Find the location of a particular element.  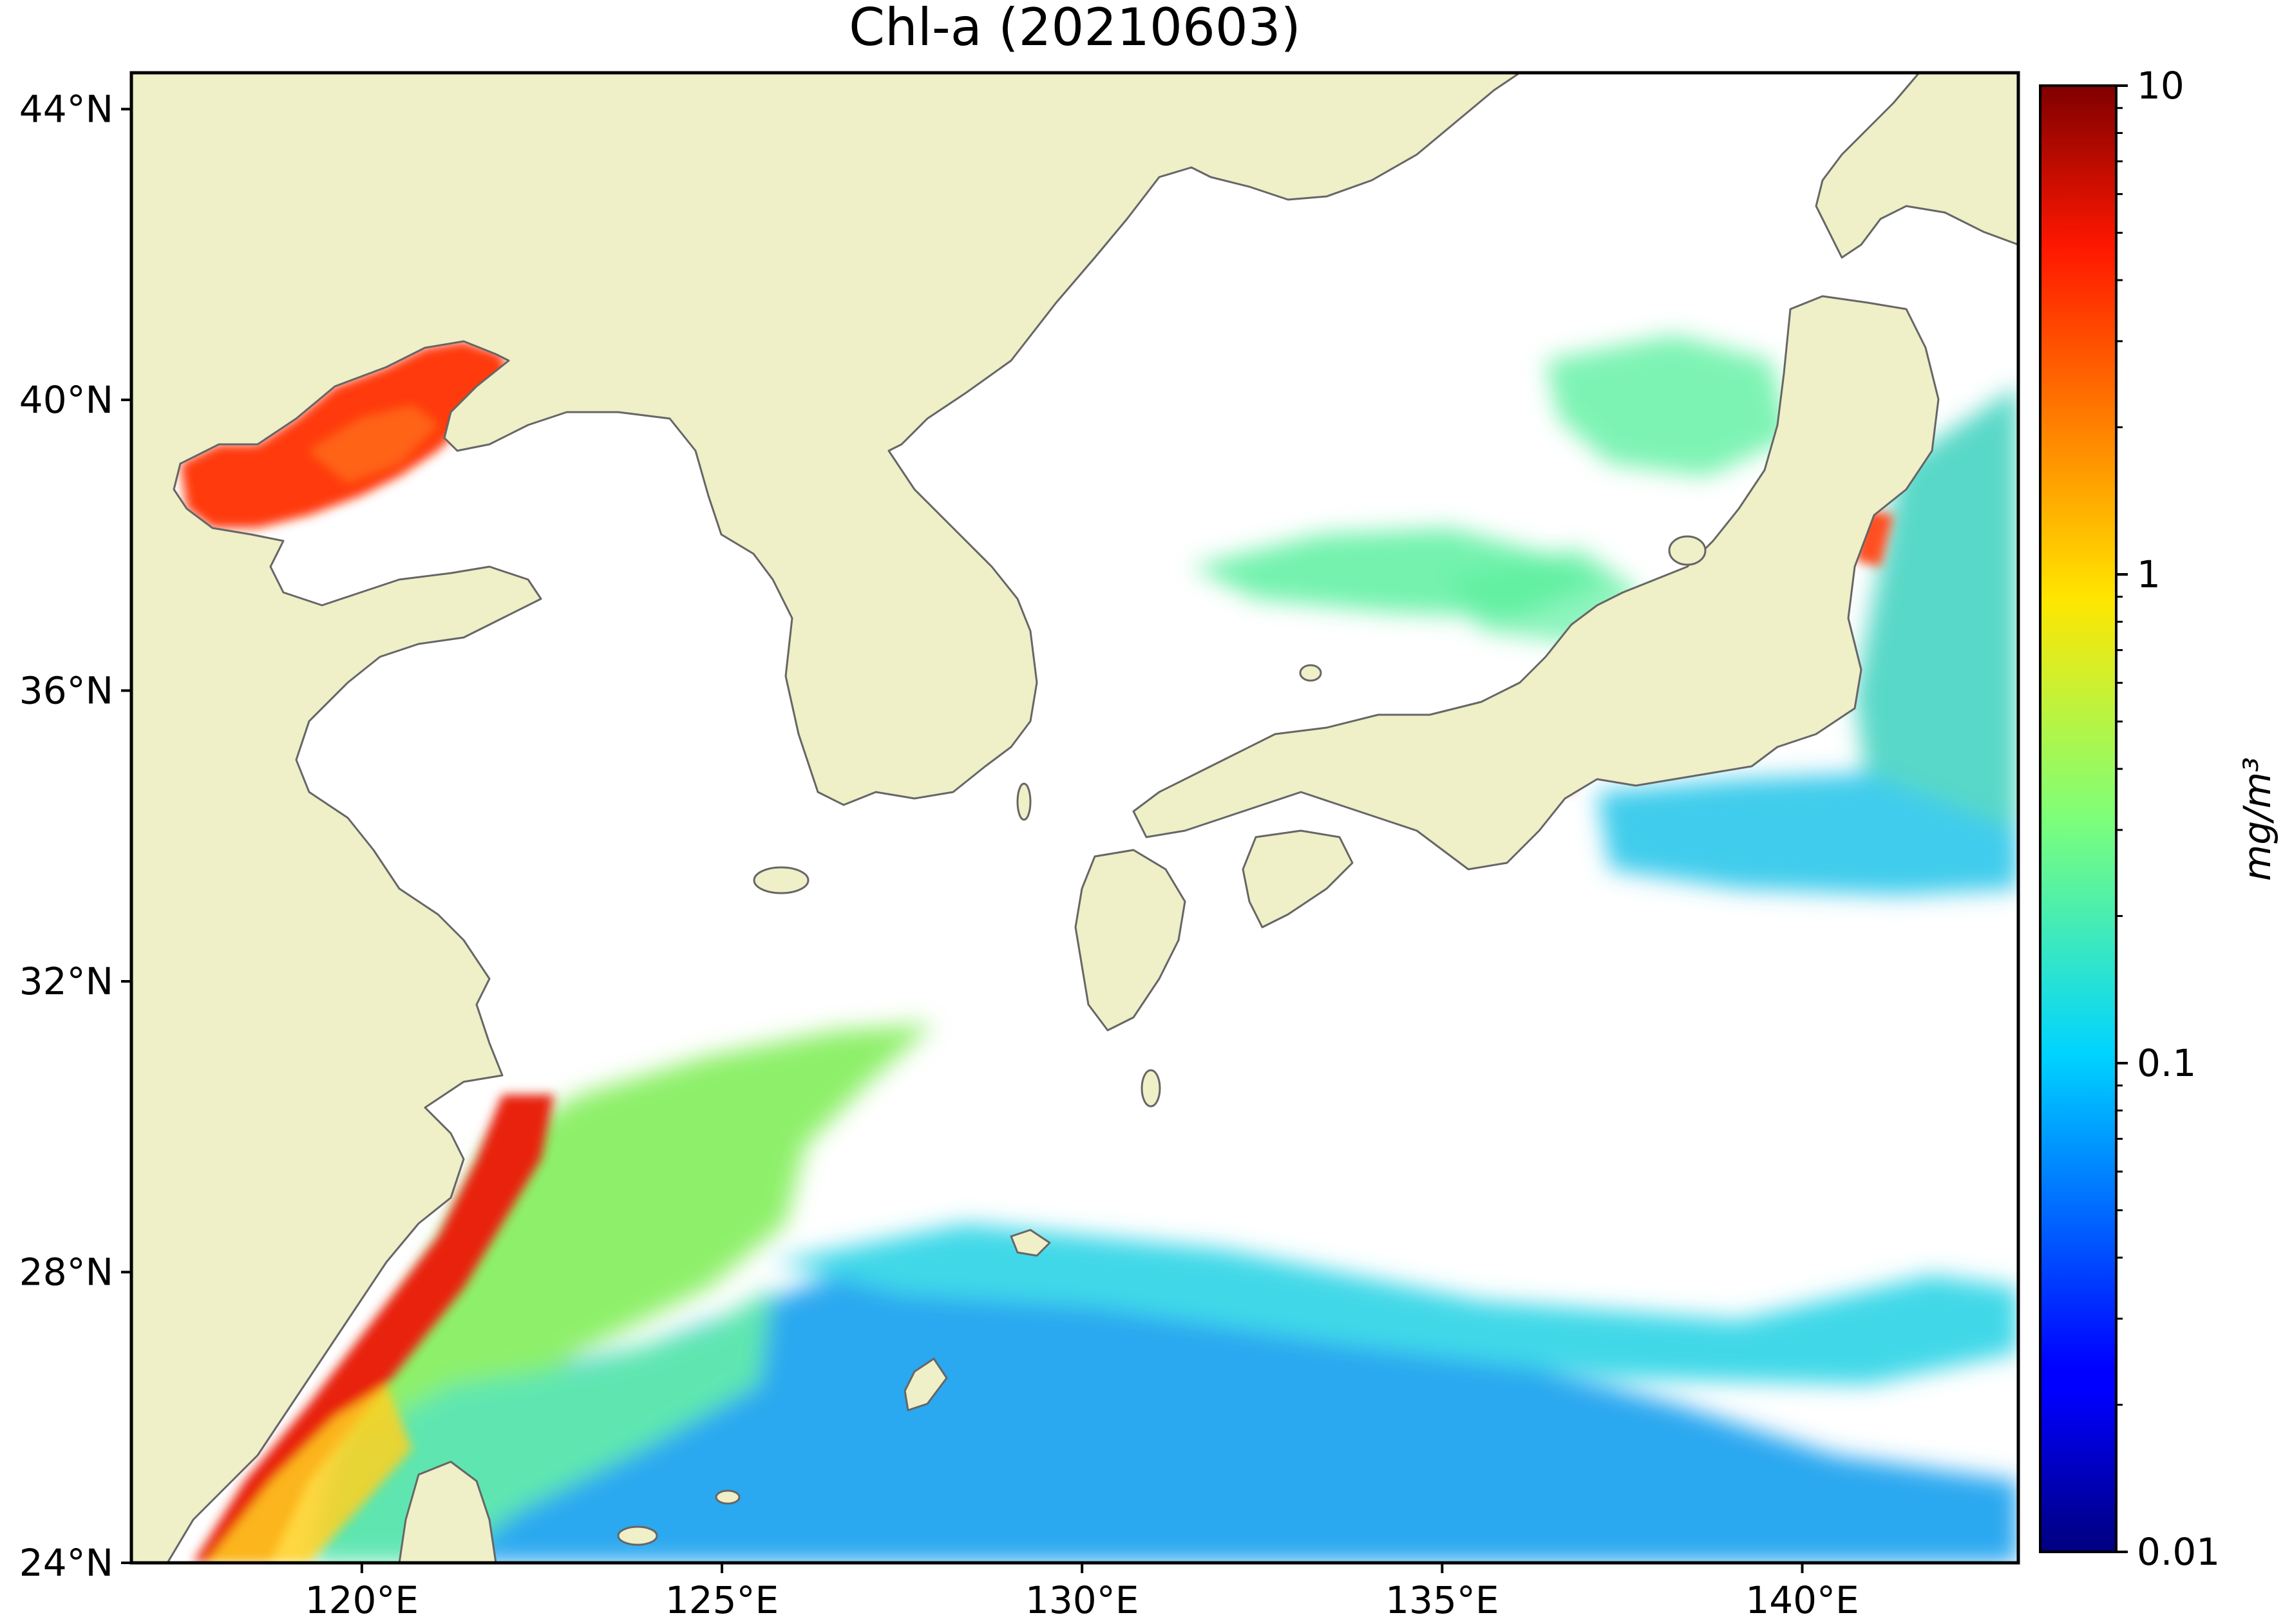

colorbar-tick-label: 10 is located at coordinates (2160, 86).